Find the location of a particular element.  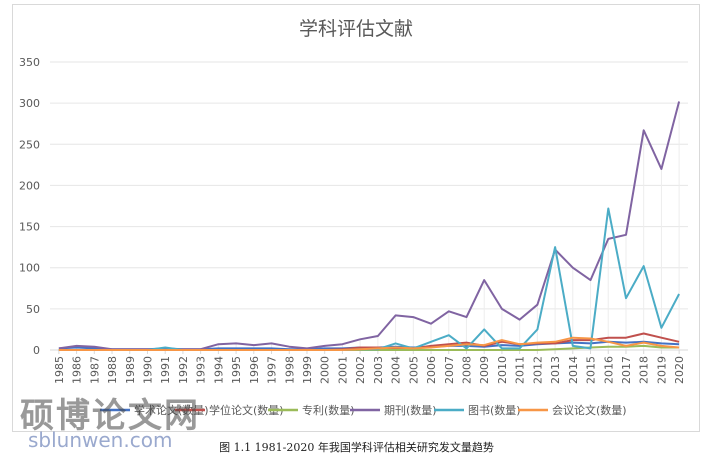

x-tick-label: 1996 is located at coordinates (254, 370).